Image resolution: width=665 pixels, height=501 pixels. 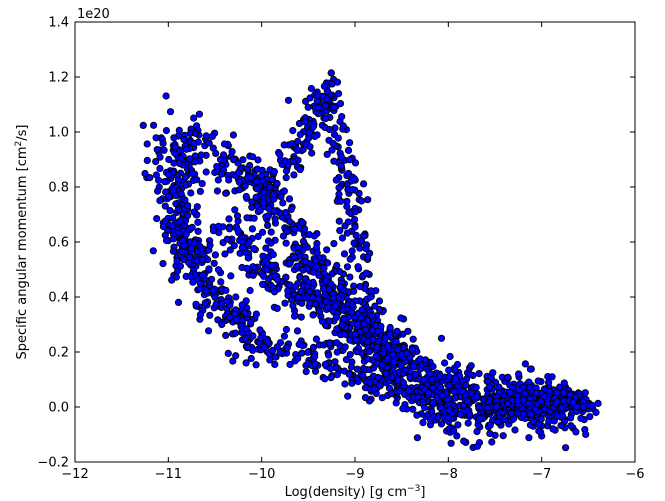 I want to click on x-tick-label: −9, so click(x=354, y=474).